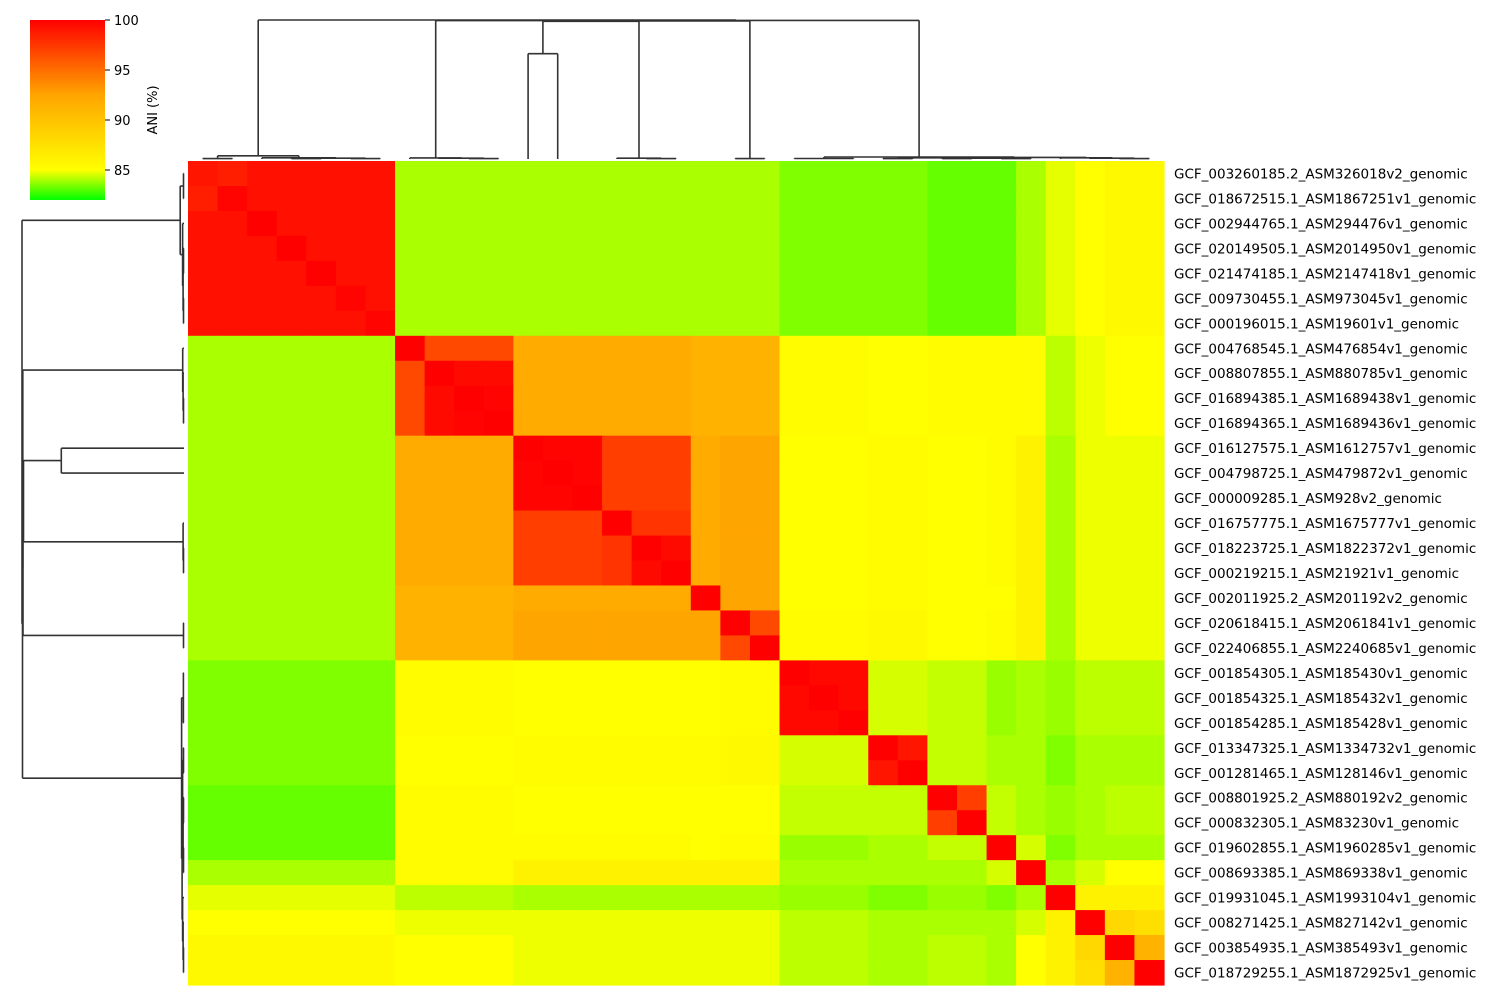 The height and width of the screenshot is (1000, 1500). What do you see at coordinates (1325, 749) in the screenshot?
I see `row-label: GCF_013347325.1_ASM1334732v1_genomic` at bounding box center [1325, 749].